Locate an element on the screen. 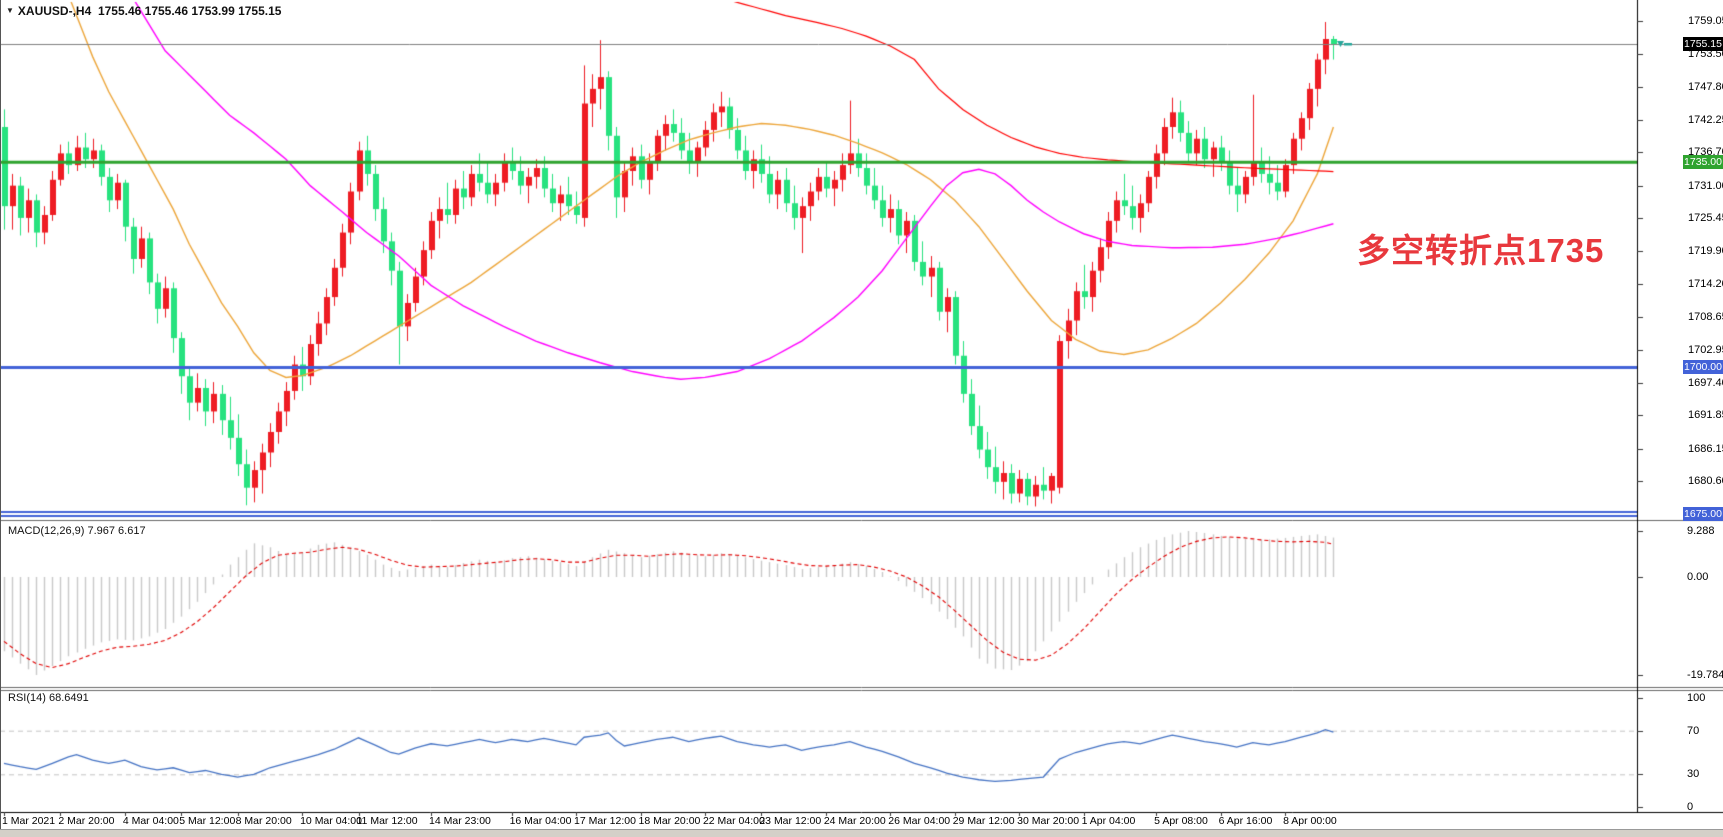 The width and height of the screenshot is (1723, 837). price-axis-tick: 1731.00 is located at coordinates (1705, 185).